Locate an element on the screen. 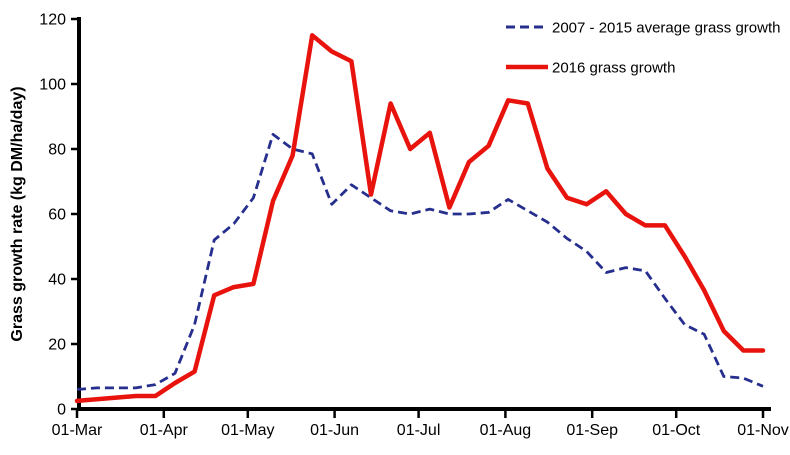  y-tick-label-120: 120 is located at coordinates (52, 20).